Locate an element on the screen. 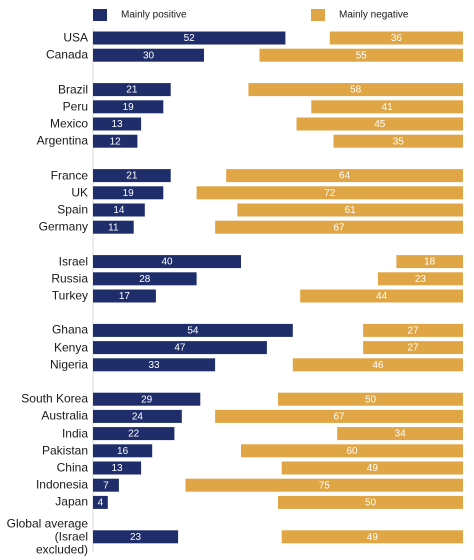  category-label: Mexico is located at coordinates (68, 123).